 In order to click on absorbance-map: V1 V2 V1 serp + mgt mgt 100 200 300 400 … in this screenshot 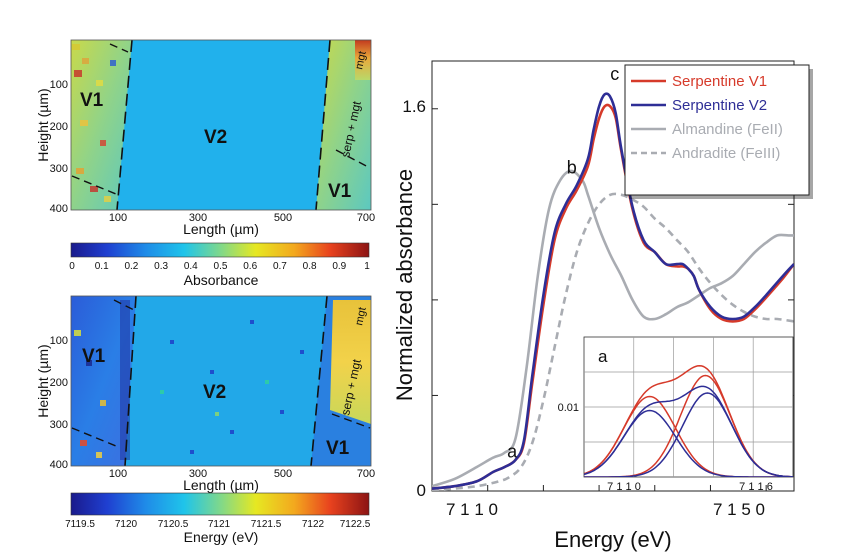, I will do `click(205, 138)`.